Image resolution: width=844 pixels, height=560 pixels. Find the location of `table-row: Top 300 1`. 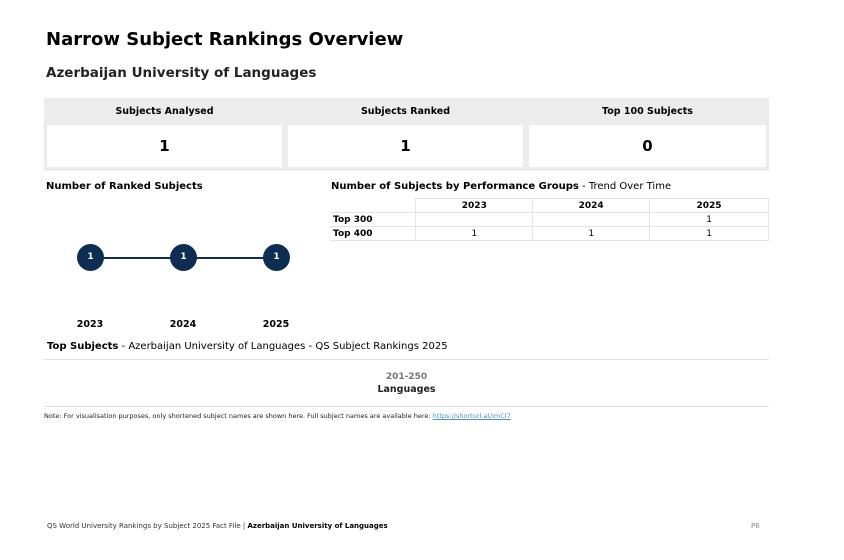

table-row: Top 300 1 is located at coordinates (549, 219).